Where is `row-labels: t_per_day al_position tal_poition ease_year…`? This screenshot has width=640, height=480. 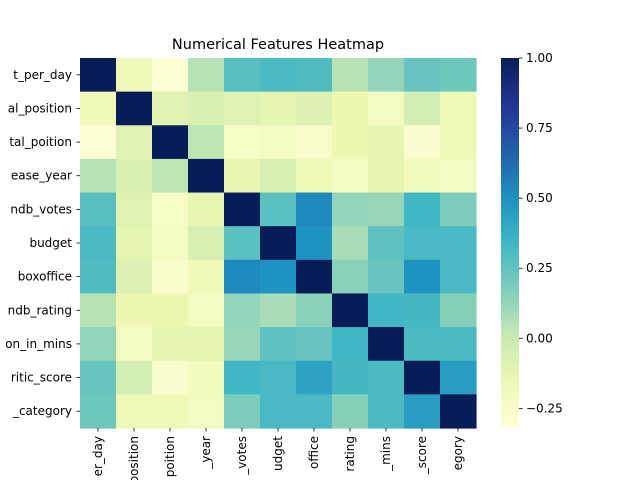
row-labels: t_per_day al_position tal_poition ease_year… is located at coordinates (42, 243).